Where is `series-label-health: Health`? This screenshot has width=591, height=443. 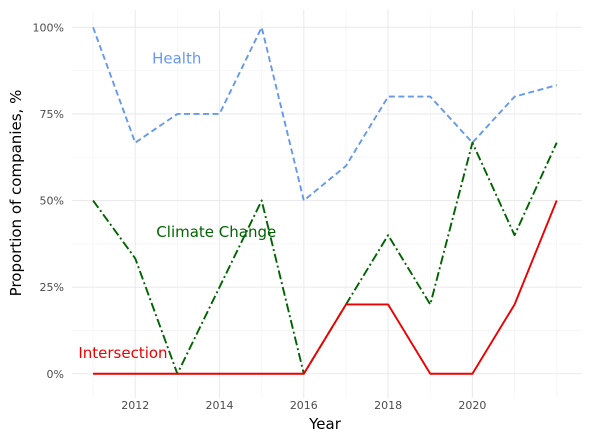 series-label-health: Health is located at coordinates (176, 59).